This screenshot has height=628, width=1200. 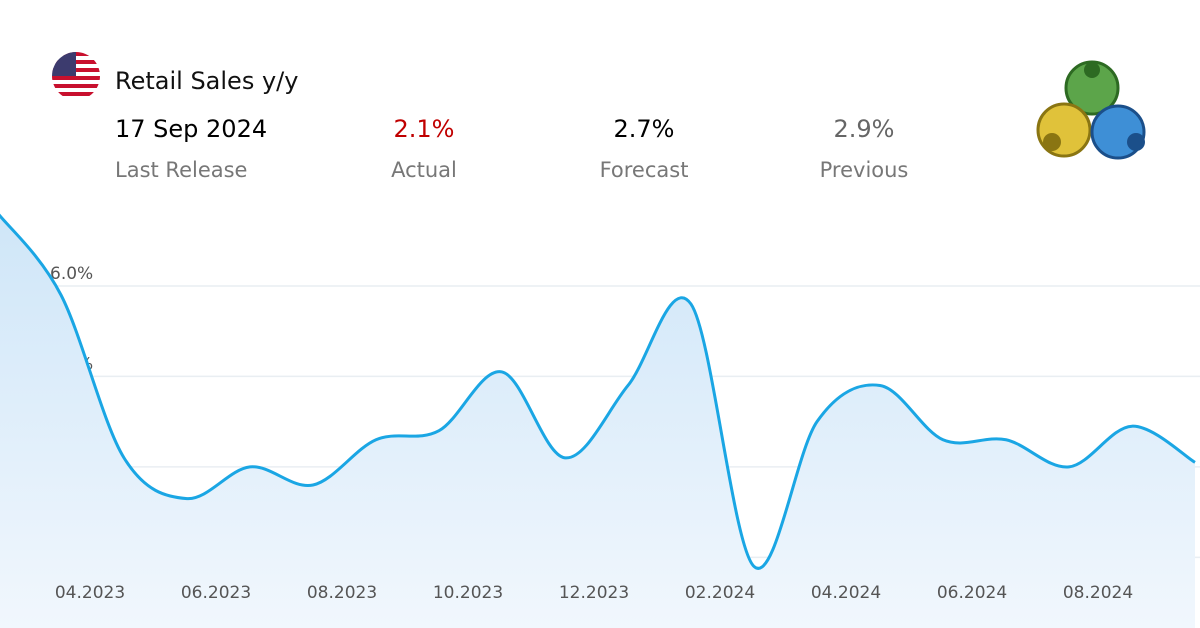 What do you see at coordinates (1098, 593) in the screenshot?
I see `x-tick-label: 08.2024` at bounding box center [1098, 593].